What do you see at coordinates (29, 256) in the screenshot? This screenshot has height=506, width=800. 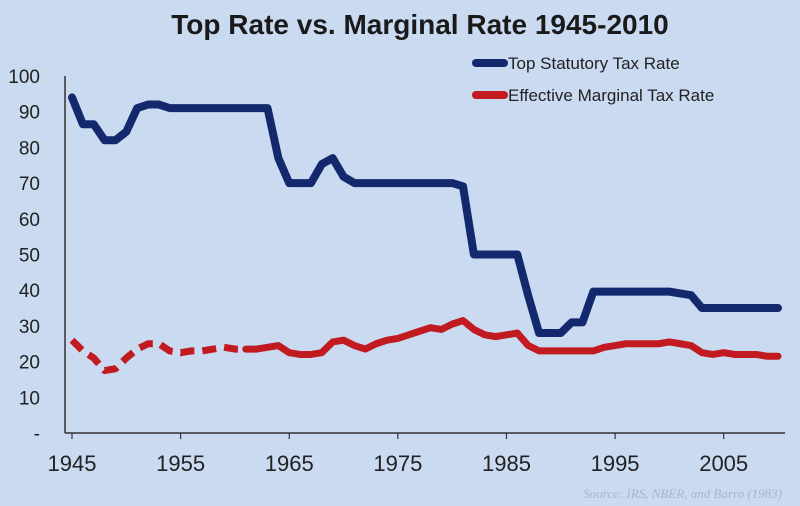 I see `y-tick-label: 50` at bounding box center [29, 256].